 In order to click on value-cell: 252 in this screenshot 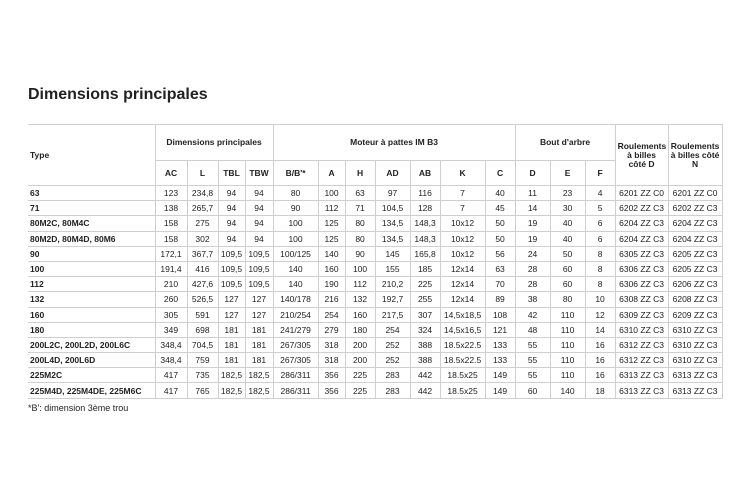, I will do `click(392, 345)`.